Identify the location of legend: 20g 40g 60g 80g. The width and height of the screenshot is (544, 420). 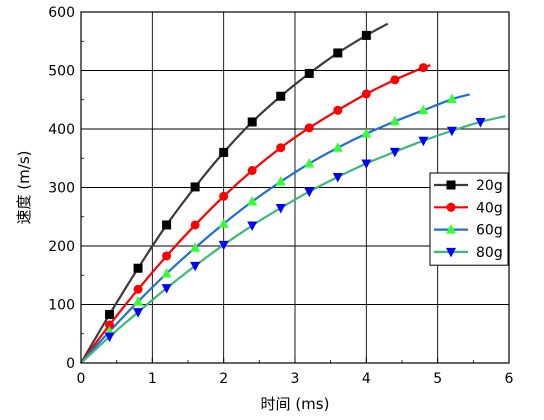
(469, 219).